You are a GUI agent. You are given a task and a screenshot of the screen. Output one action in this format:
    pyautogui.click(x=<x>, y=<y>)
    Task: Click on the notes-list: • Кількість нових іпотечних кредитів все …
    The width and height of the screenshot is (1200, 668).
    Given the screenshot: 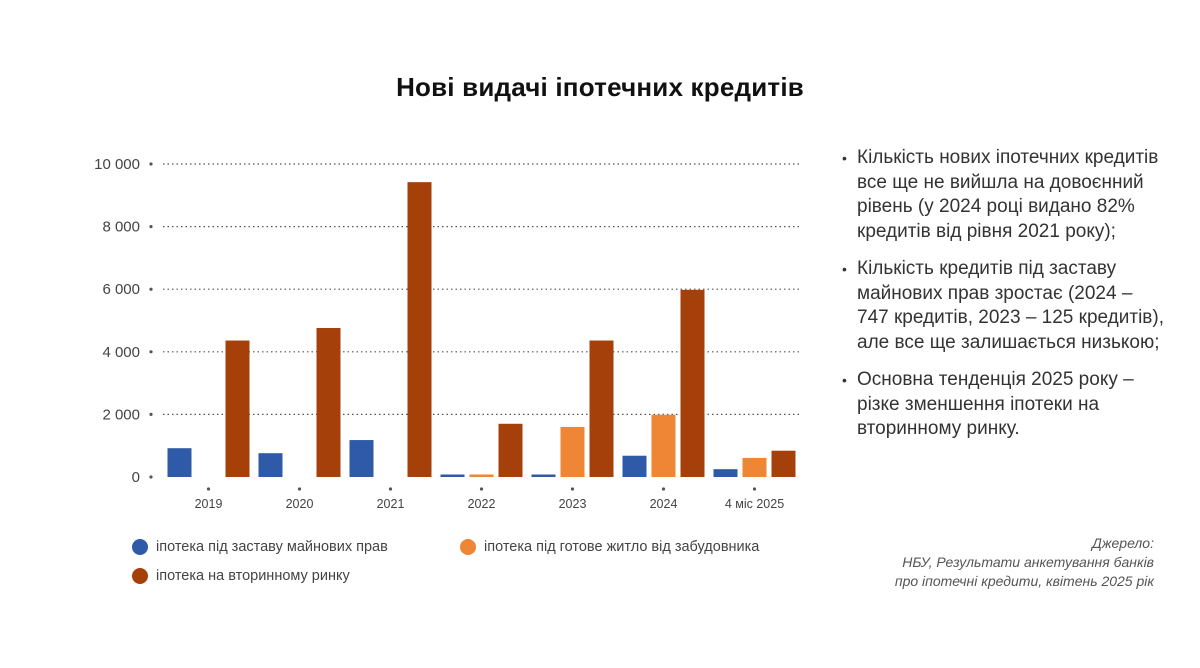 What is the action you would take?
    pyautogui.click(x=1003, y=300)
    